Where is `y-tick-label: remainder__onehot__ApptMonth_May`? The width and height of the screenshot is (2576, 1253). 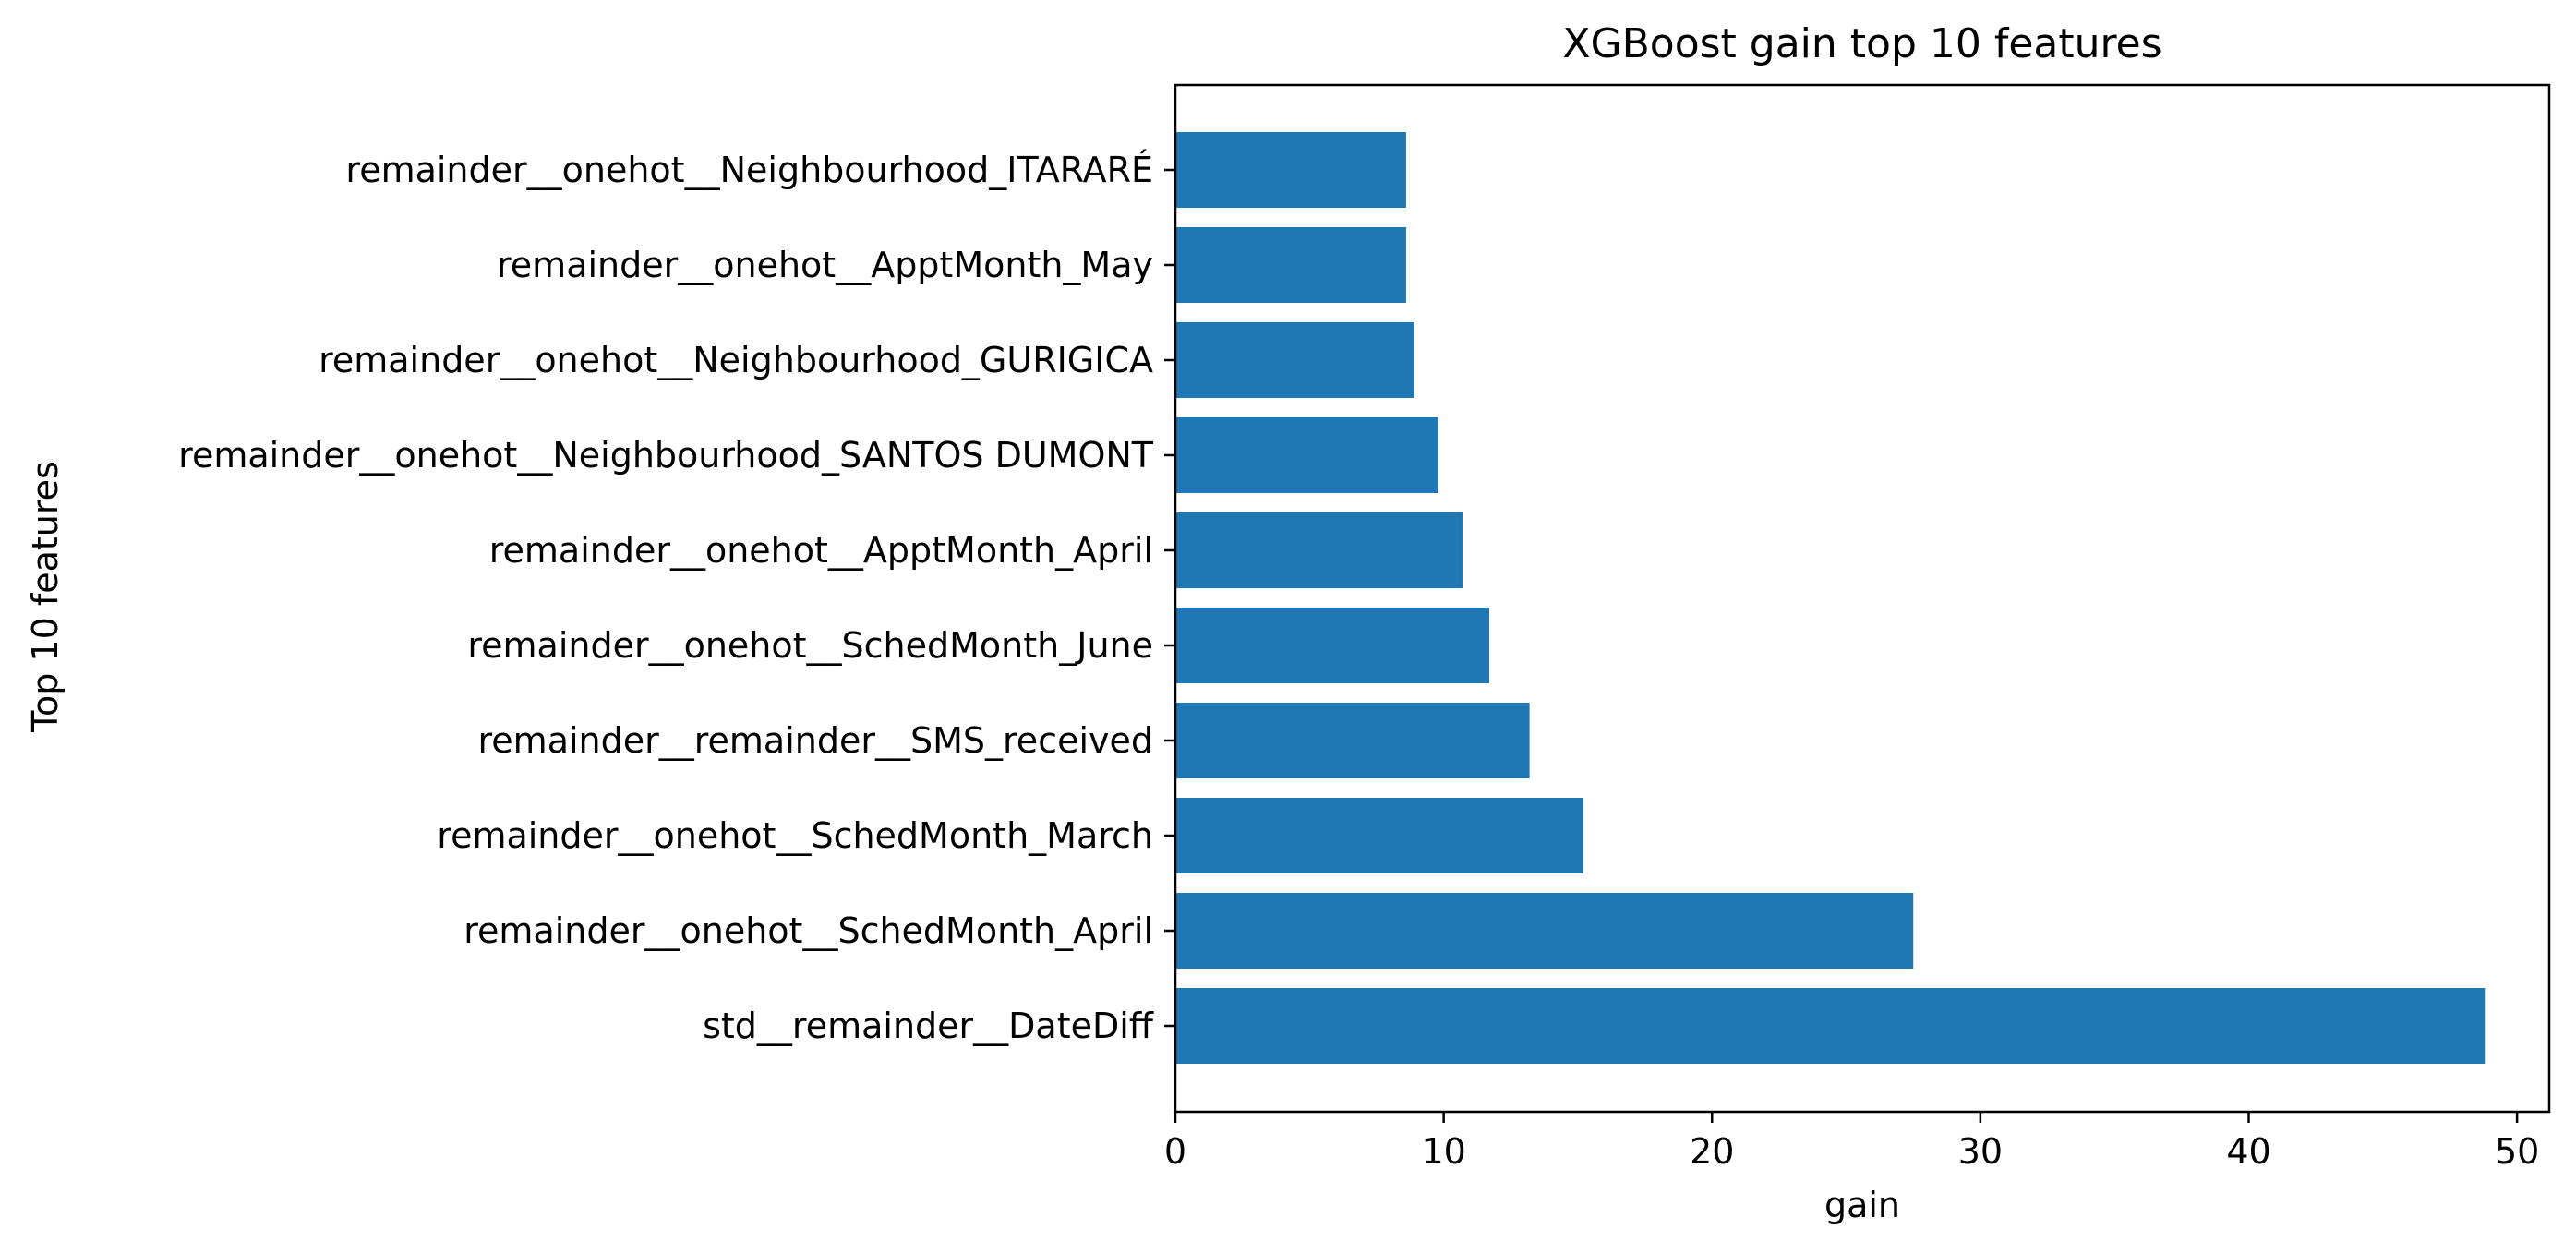
y-tick-label: remainder__onehot__ApptMonth_May is located at coordinates (825, 265).